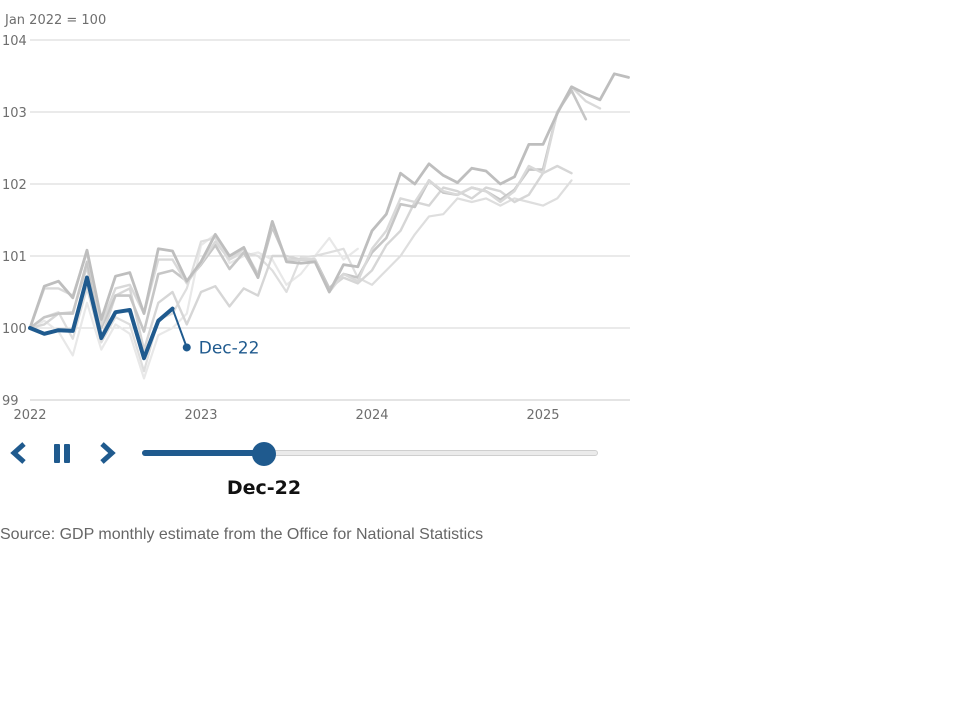 The height and width of the screenshot is (720, 960). I want to click on chevron-right-icon, so click(108, 453).